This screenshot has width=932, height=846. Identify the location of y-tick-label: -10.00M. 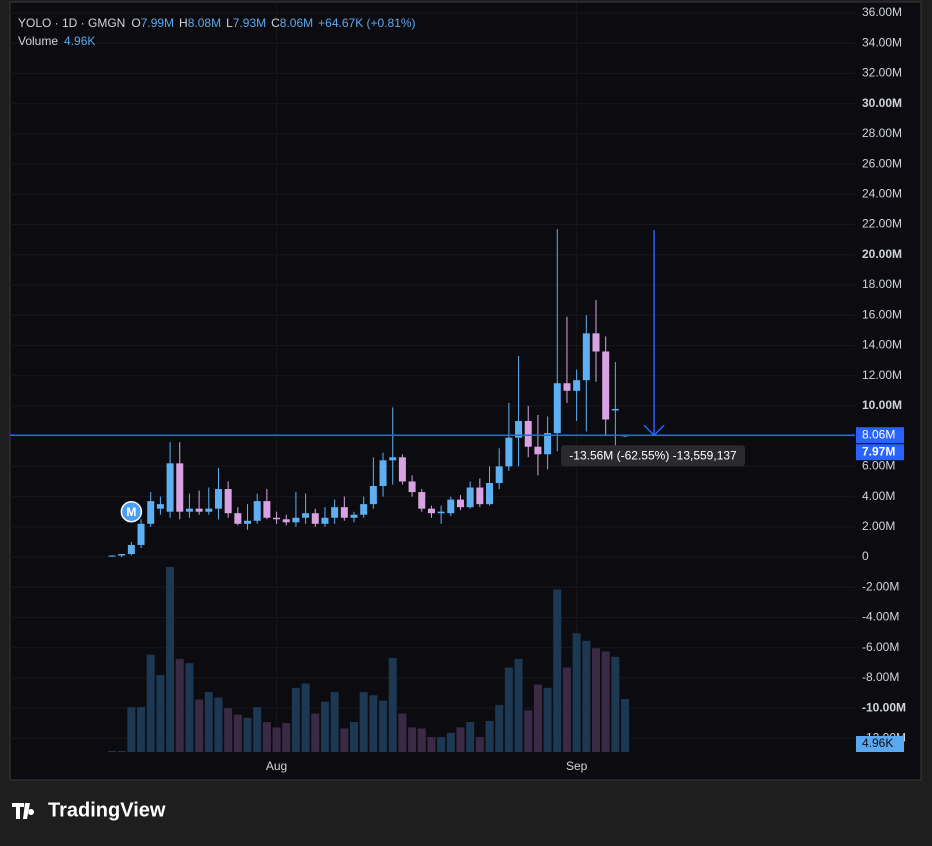
(884, 707).